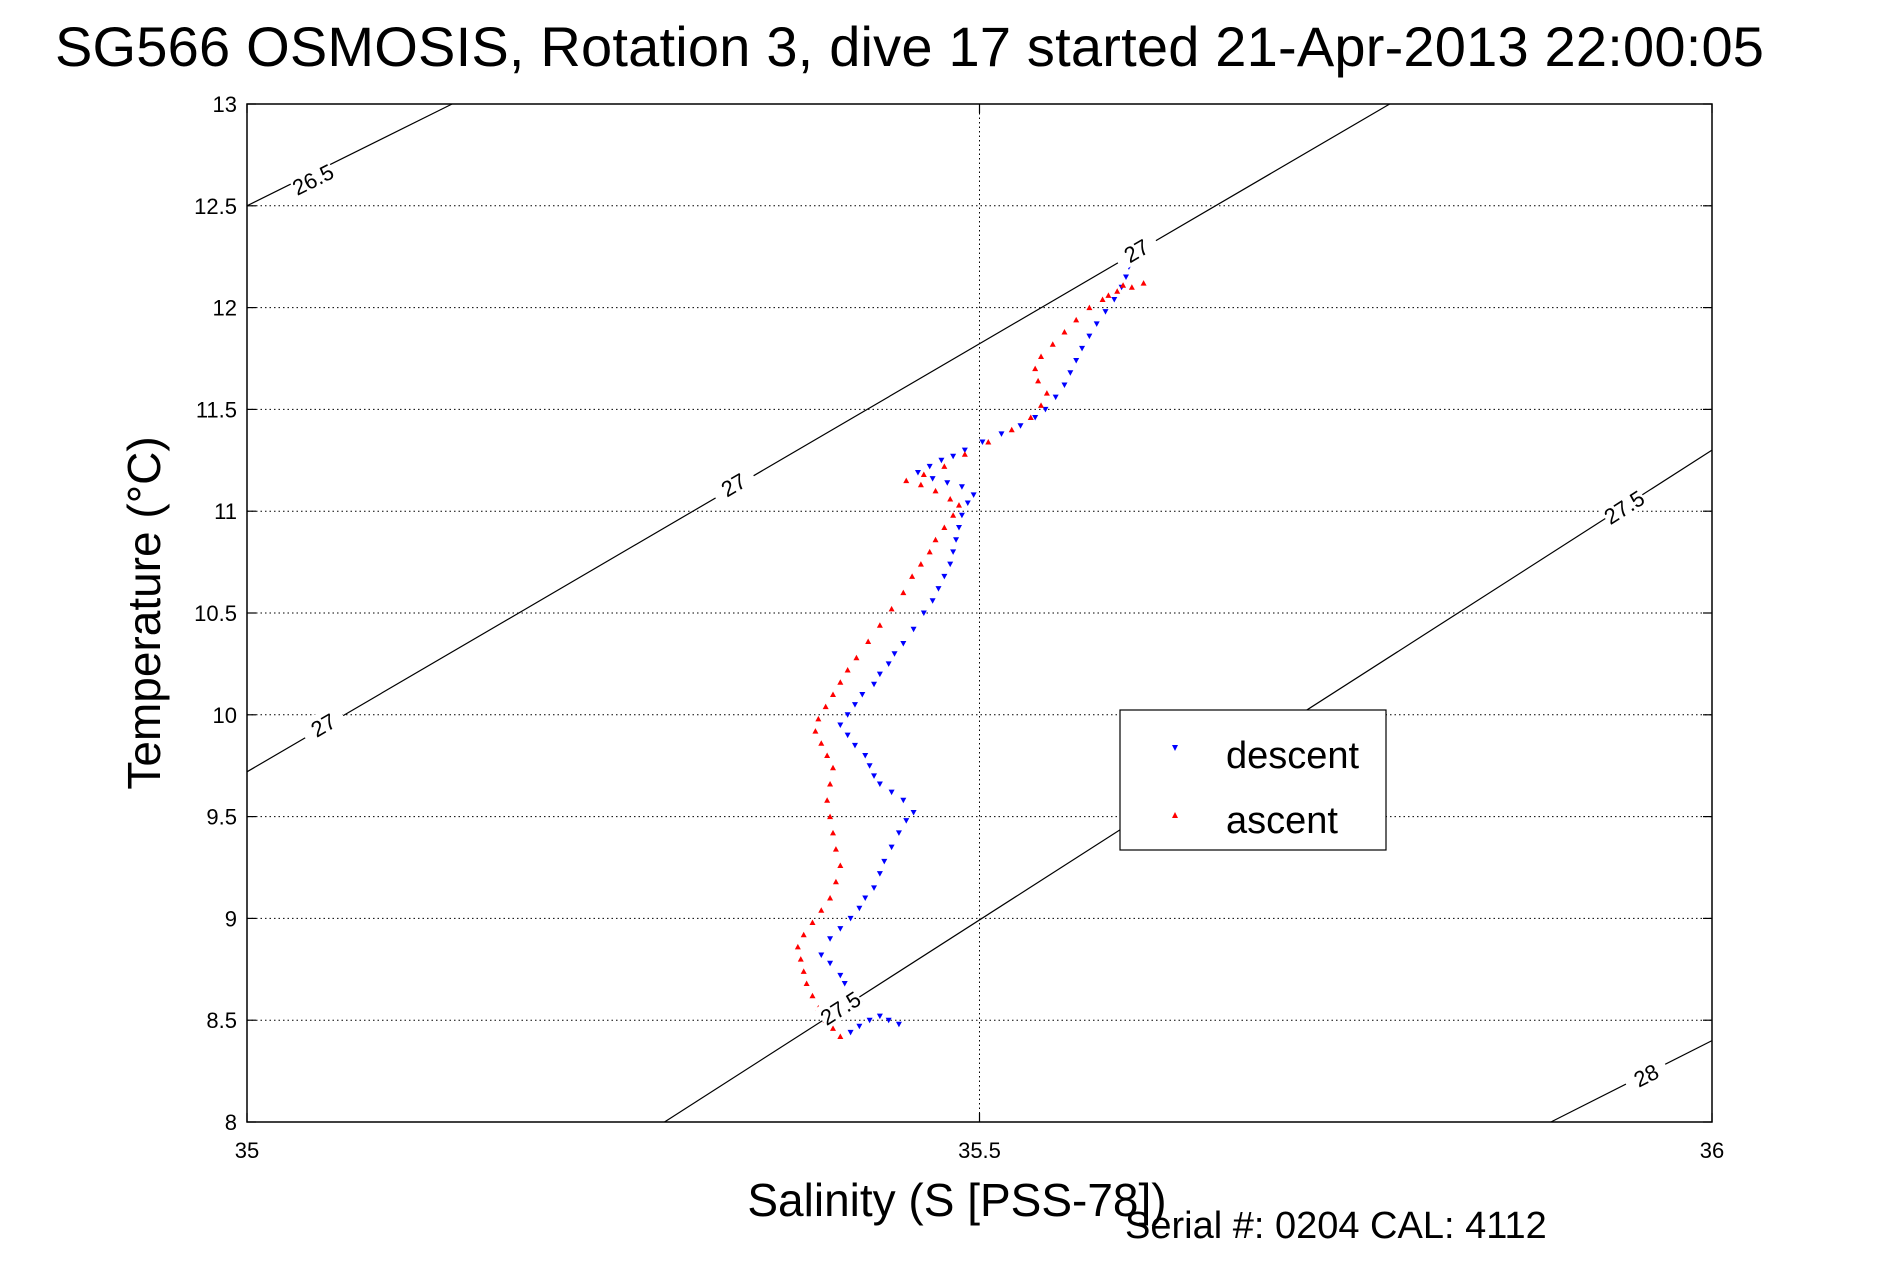 This screenshot has width=1891, height=1262. What do you see at coordinates (231, 1122) in the screenshot?
I see `y-tick-label: 8` at bounding box center [231, 1122].